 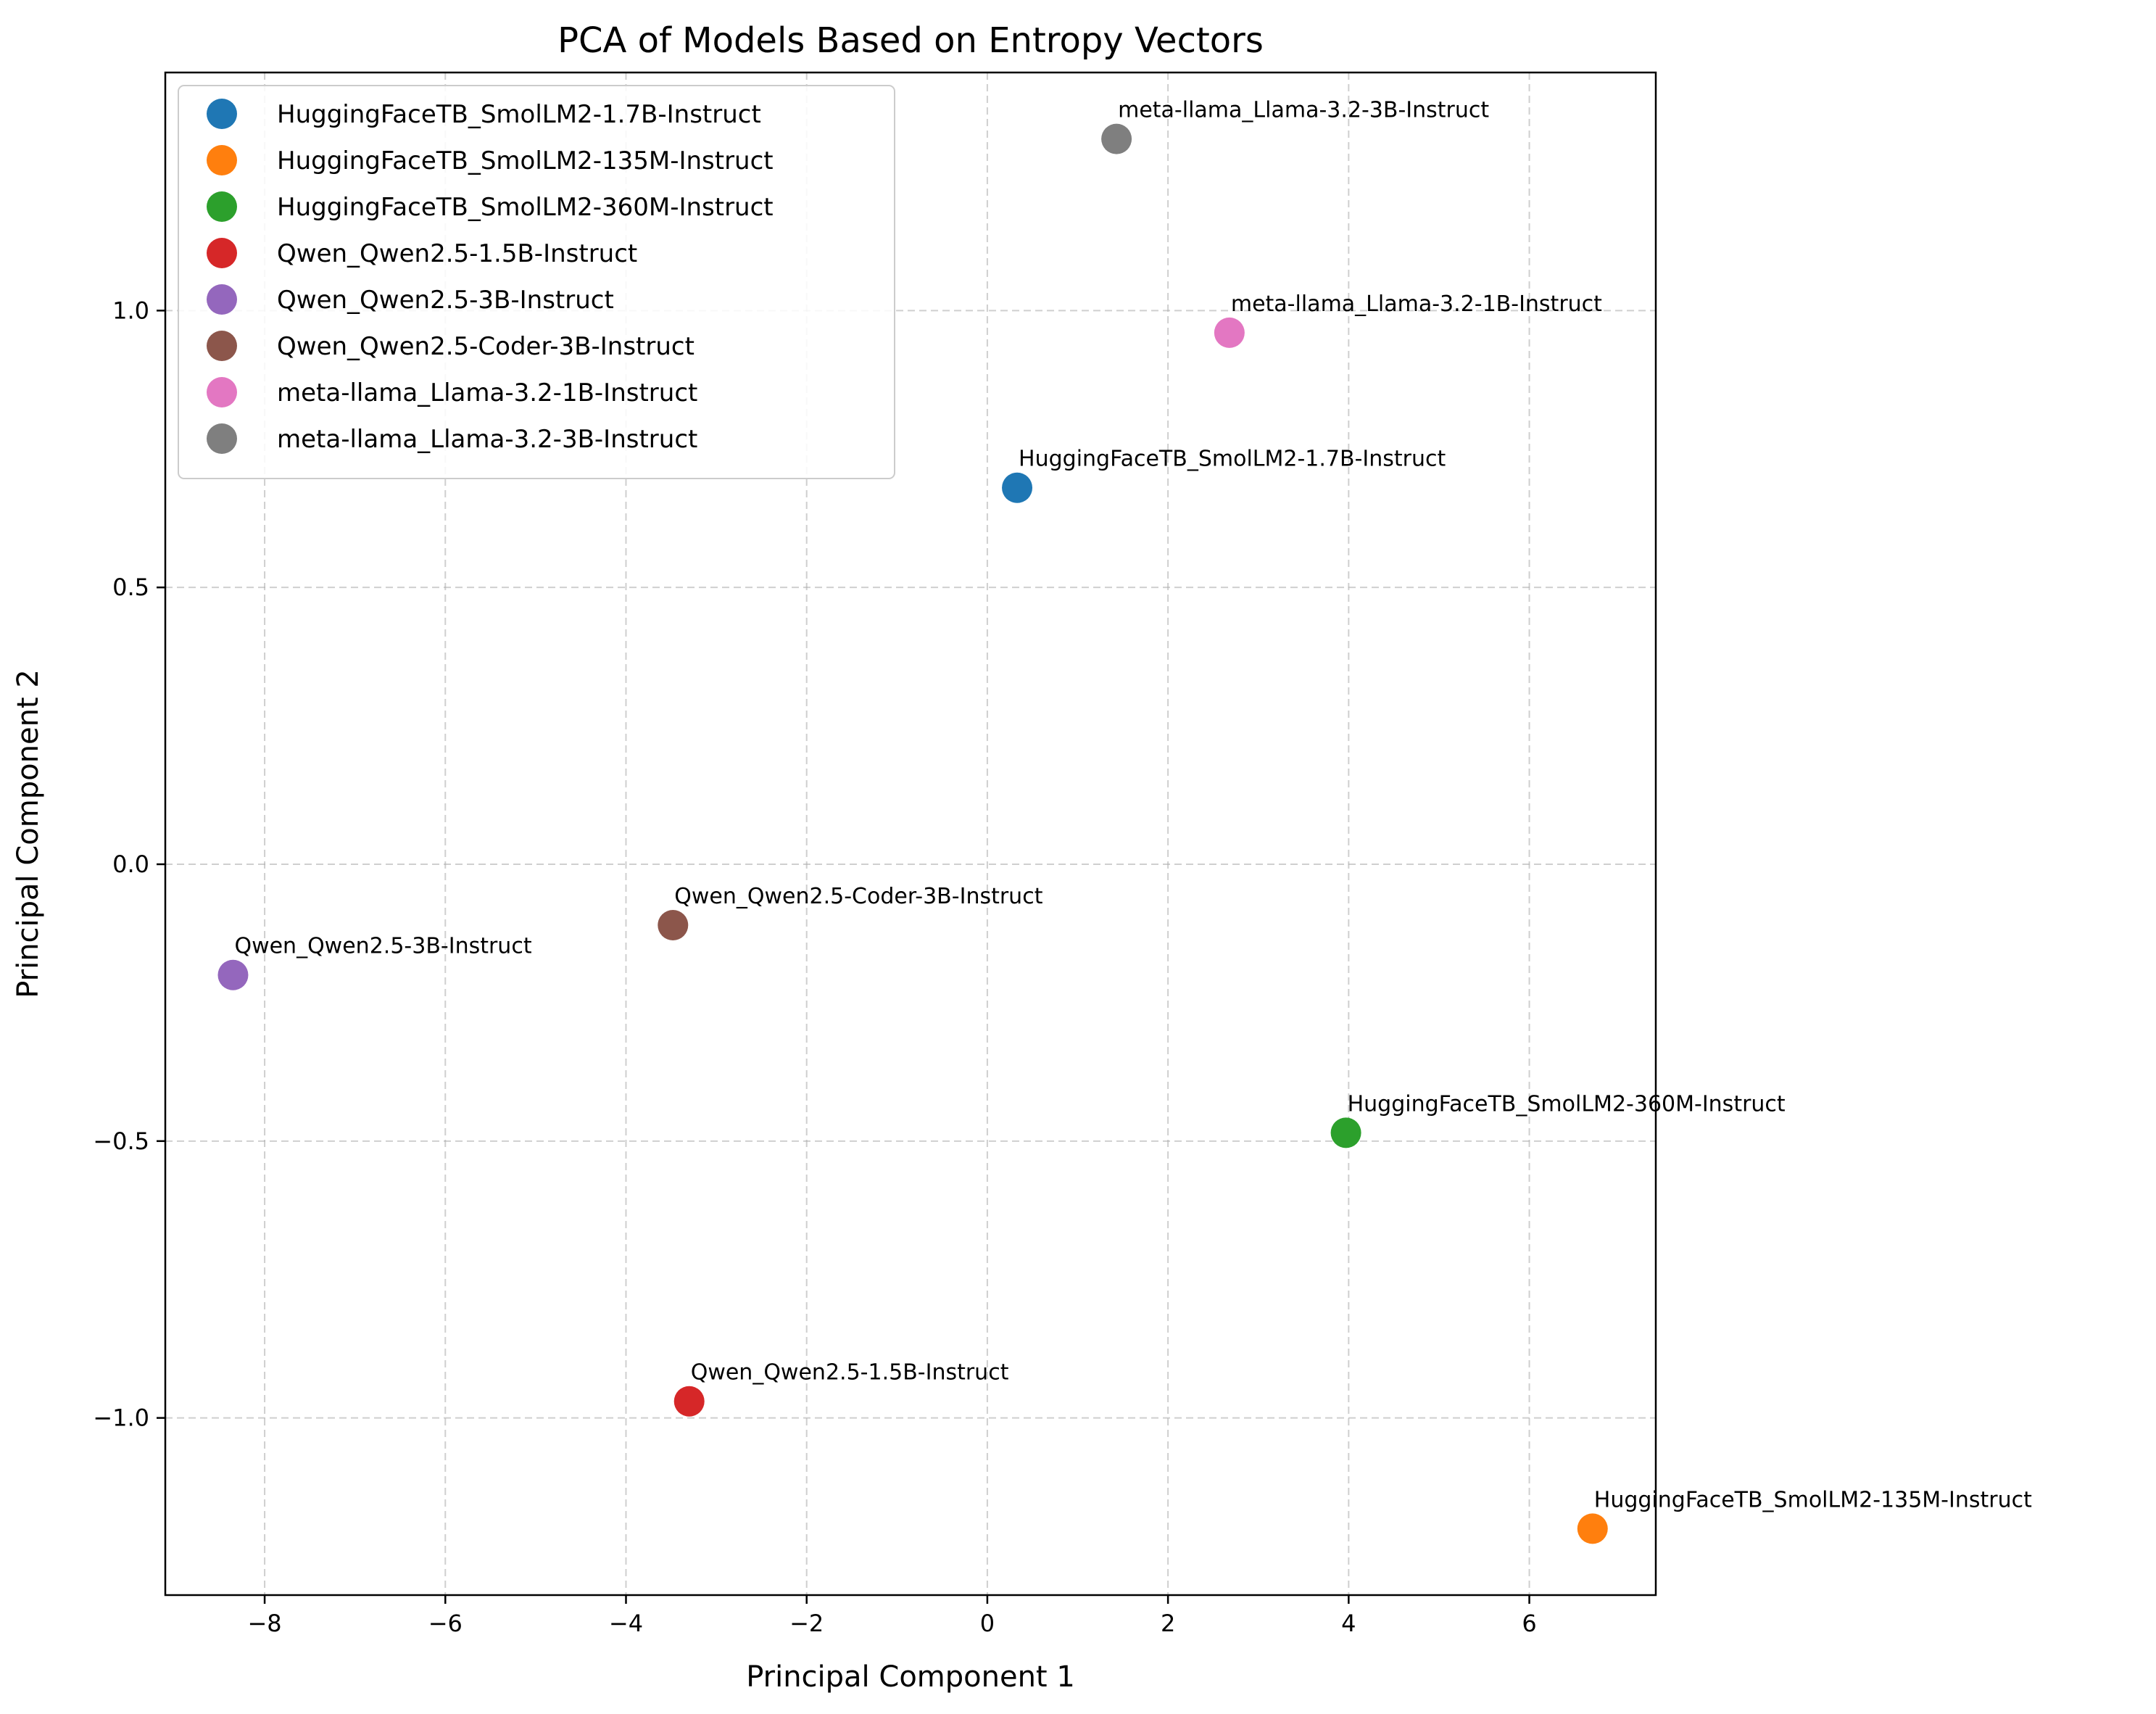 I want to click on y-tick-label: 0.0, so click(x=130, y=864).